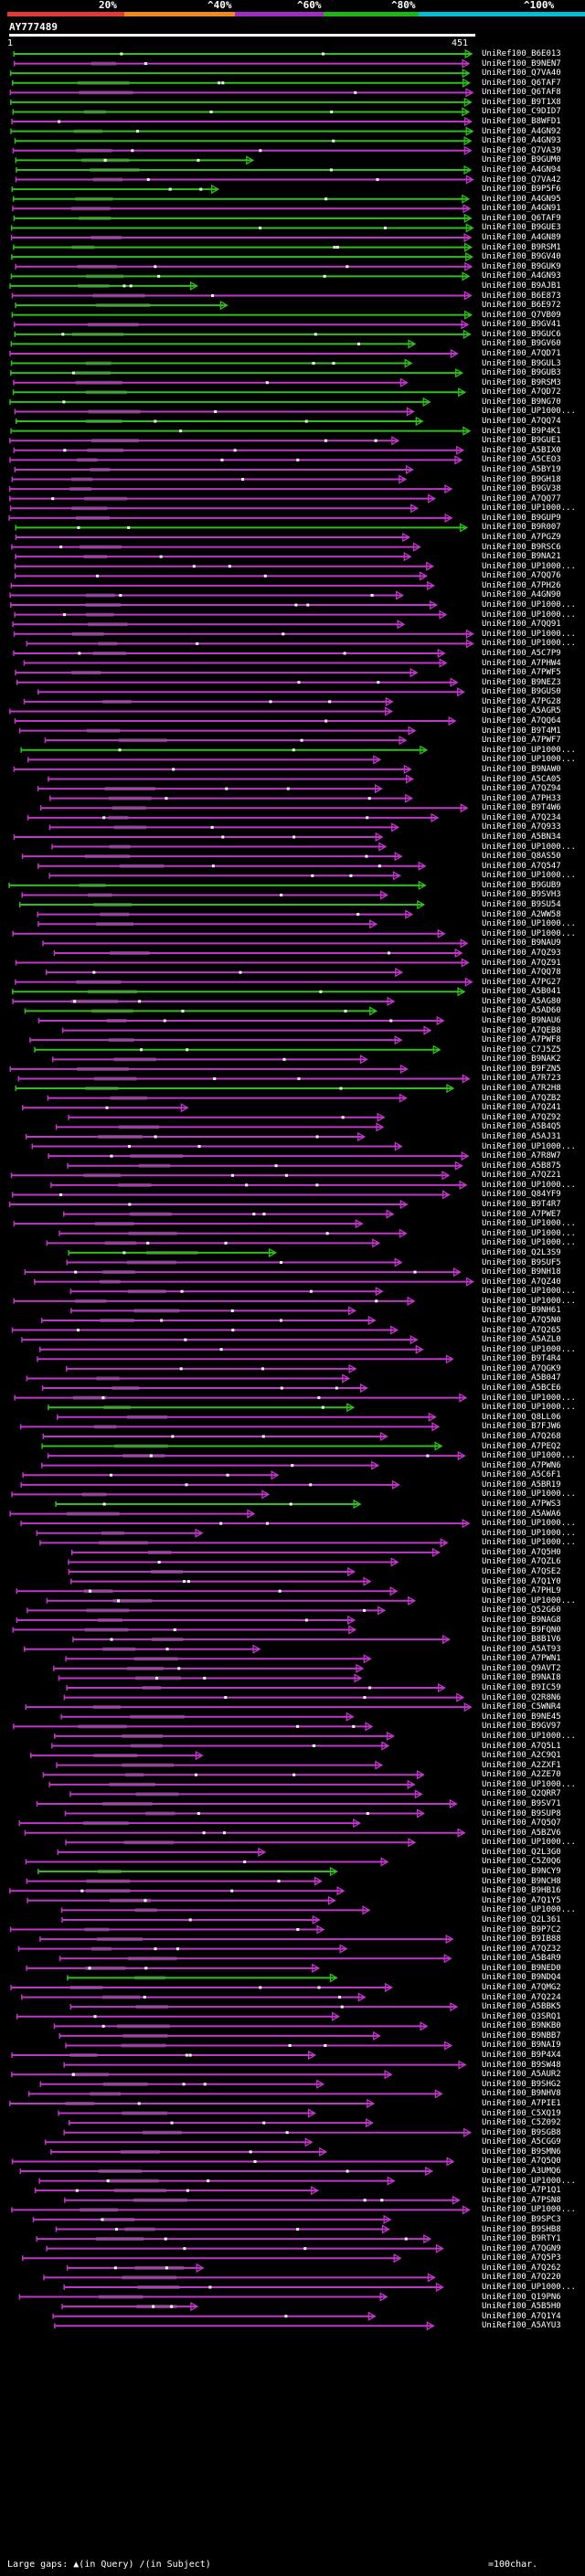  Describe the element at coordinates (521, 1388) in the screenshot. I see `hit-label: UniRef100_A5BCE6` at that location.